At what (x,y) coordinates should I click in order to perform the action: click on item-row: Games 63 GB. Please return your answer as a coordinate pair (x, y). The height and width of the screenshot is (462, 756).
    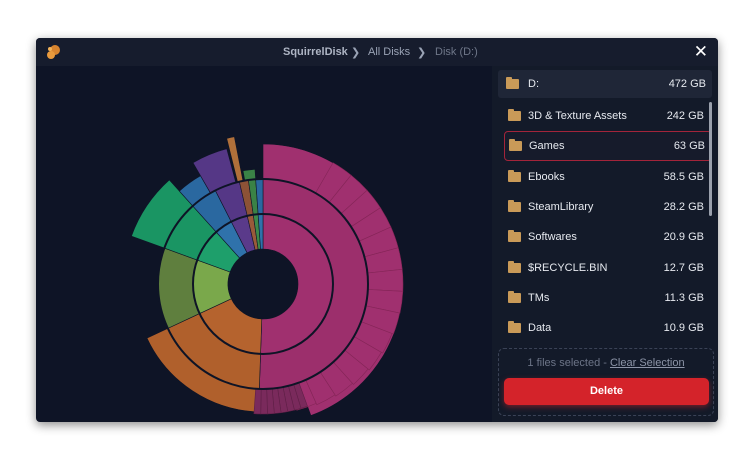
    Looking at the image, I should click on (608, 146).